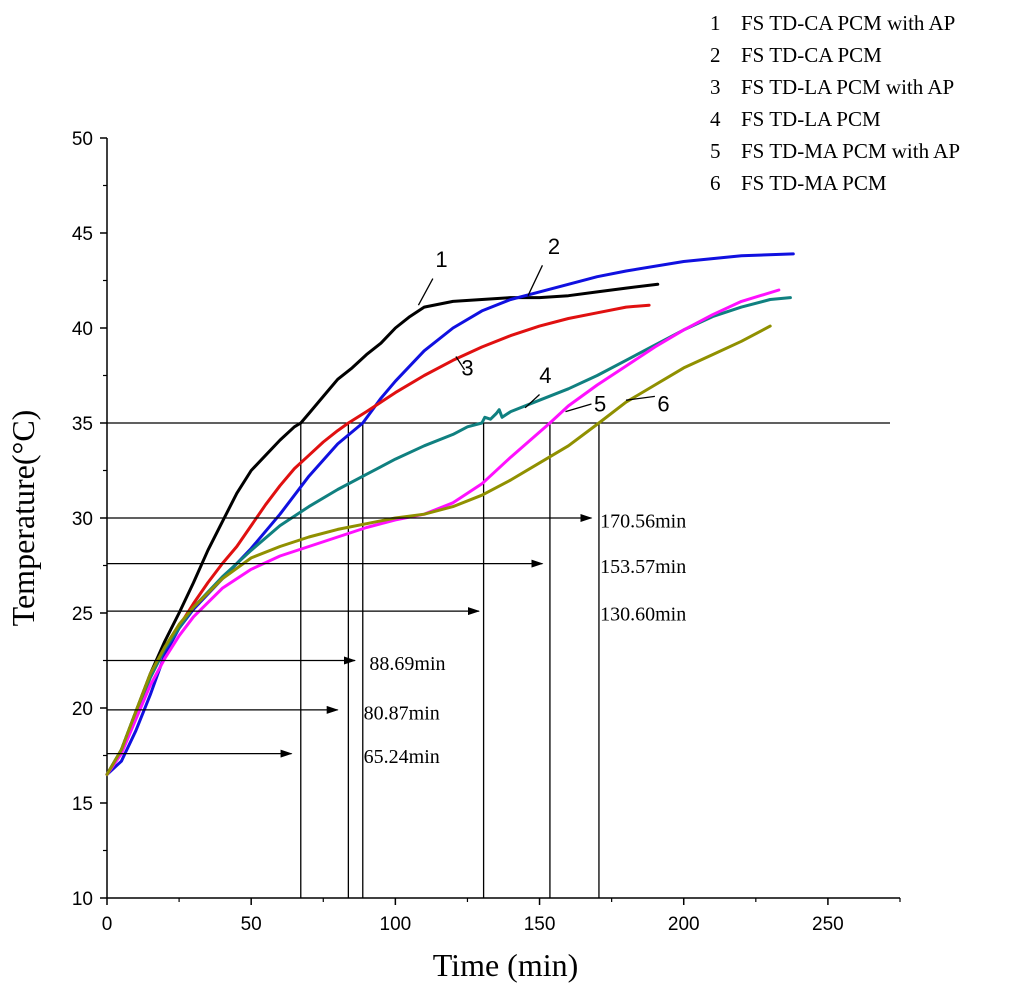  Describe the element at coordinates (82, 139) in the screenshot. I see `y-tick-label: 50` at that location.